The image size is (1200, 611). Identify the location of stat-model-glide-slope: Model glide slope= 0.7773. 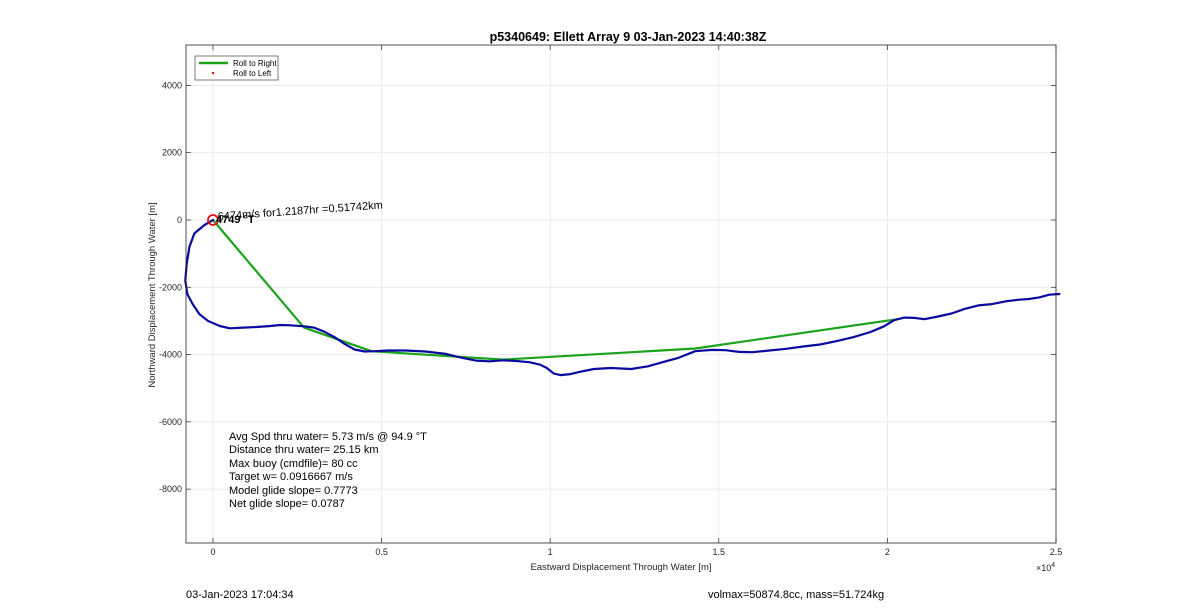
(293, 491).